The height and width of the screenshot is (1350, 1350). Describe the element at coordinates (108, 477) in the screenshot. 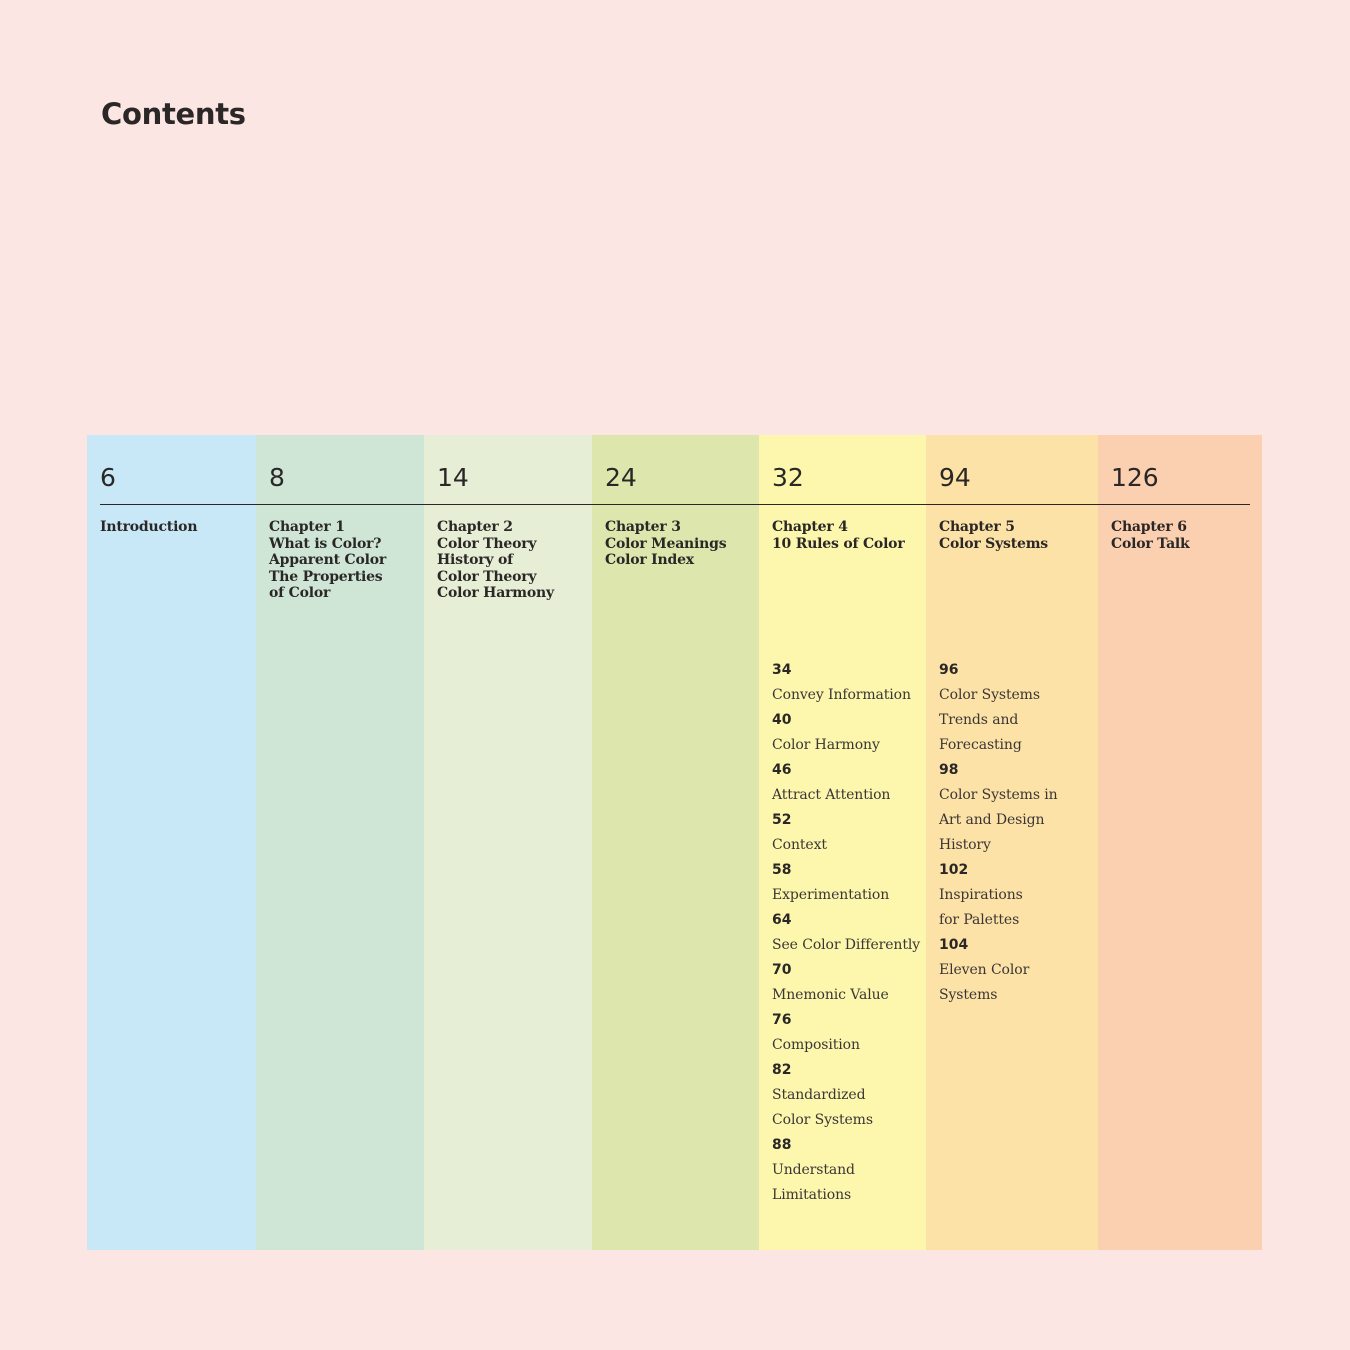

I see `page-number: 6` at that location.